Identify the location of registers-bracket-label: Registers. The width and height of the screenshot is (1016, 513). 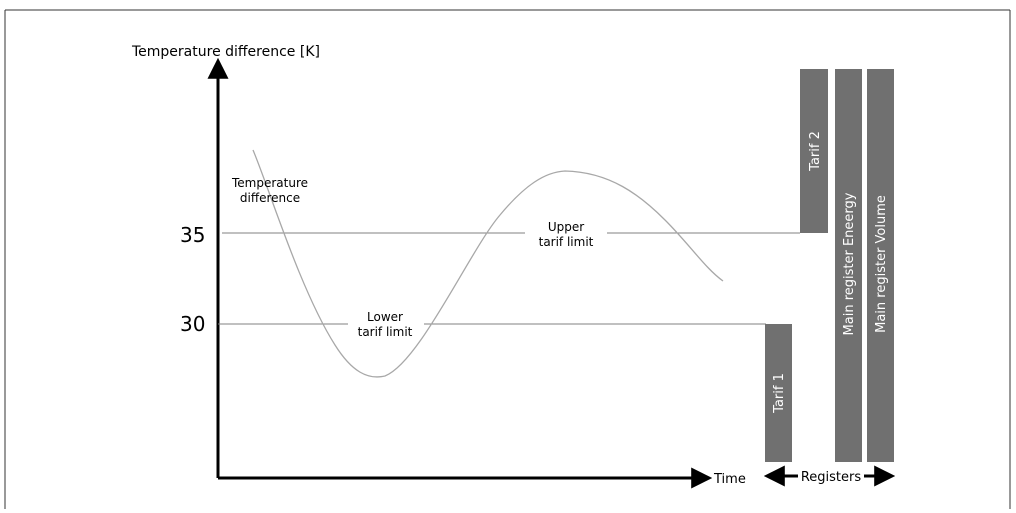
(831, 477).